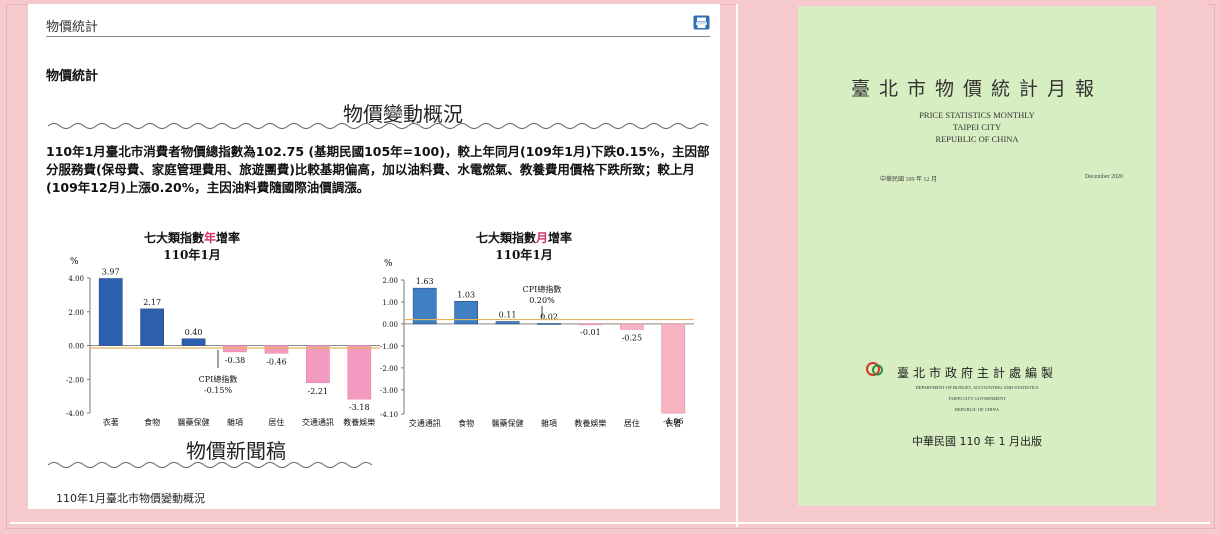 This screenshot has width=1219, height=534. I want to click on panel-header: 物價統計, so click(378, 23).